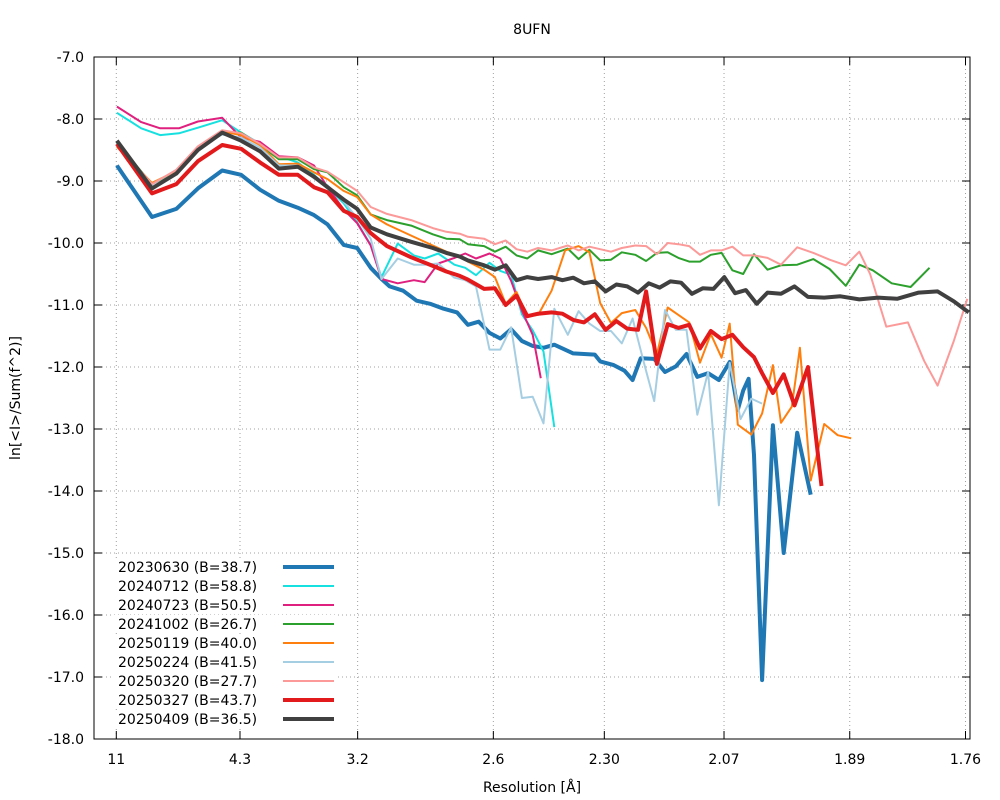  What do you see at coordinates (187, 682) in the screenshot?
I see `legend-label: 20250320 (B=27.7)` at bounding box center [187, 682].